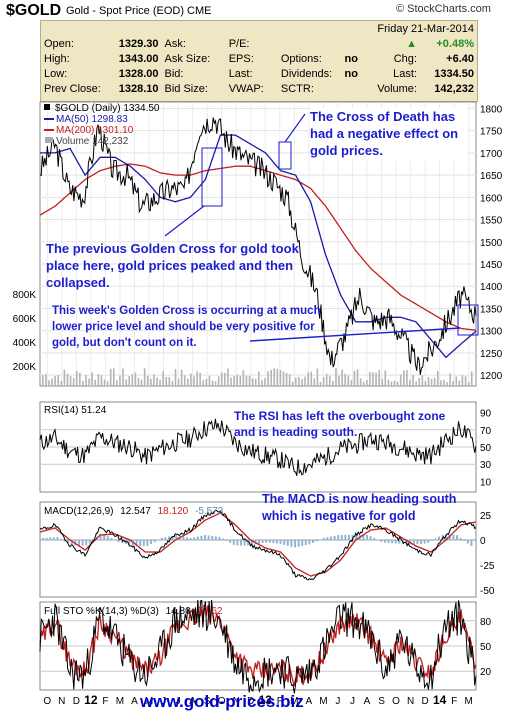 The width and height of the screenshot is (521, 725). What do you see at coordinates (405, 58) in the screenshot?
I see `chg-label: Chg:` at bounding box center [405, 58].